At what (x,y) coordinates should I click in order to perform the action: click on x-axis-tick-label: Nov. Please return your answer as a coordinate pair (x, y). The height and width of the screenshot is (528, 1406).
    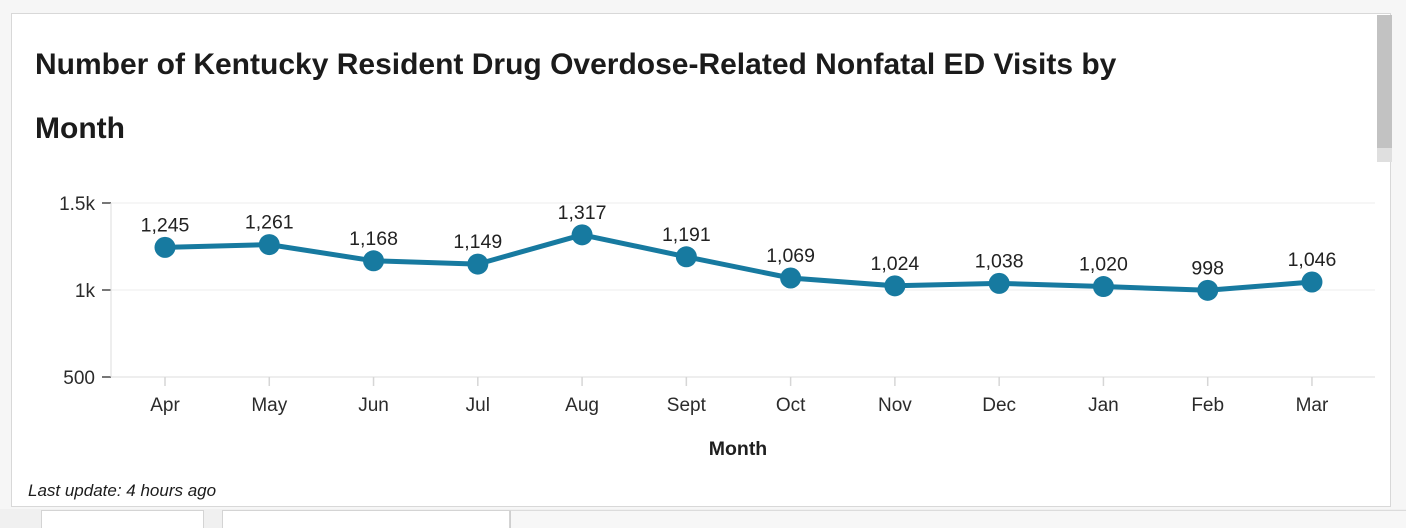
    Looking at the image, I should click on (895, 405).